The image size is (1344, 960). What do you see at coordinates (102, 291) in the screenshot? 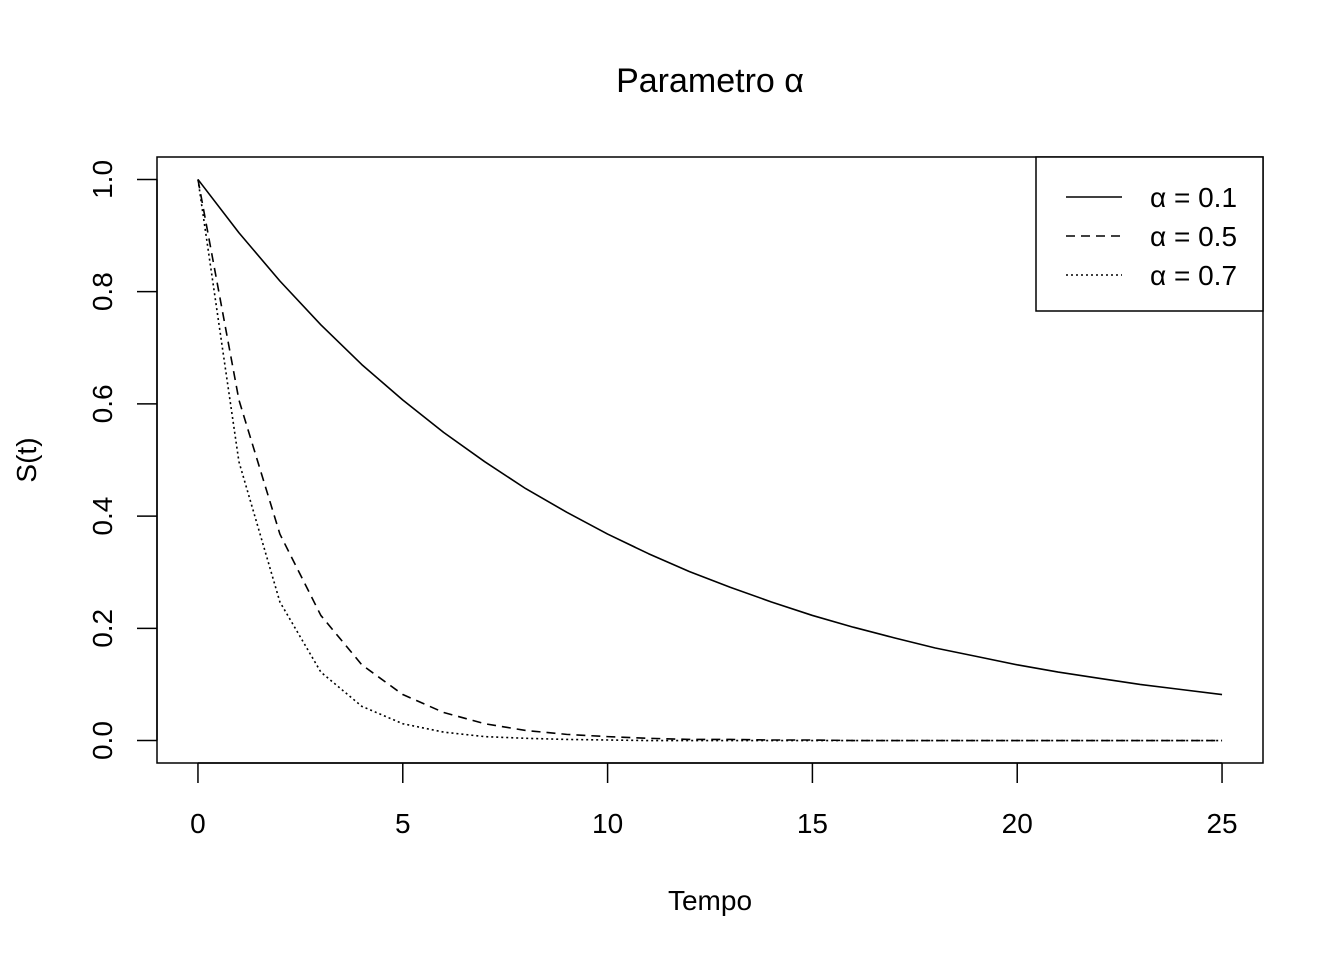
I see `y-tick-label: 0.8` at bounding box center [102, 291].